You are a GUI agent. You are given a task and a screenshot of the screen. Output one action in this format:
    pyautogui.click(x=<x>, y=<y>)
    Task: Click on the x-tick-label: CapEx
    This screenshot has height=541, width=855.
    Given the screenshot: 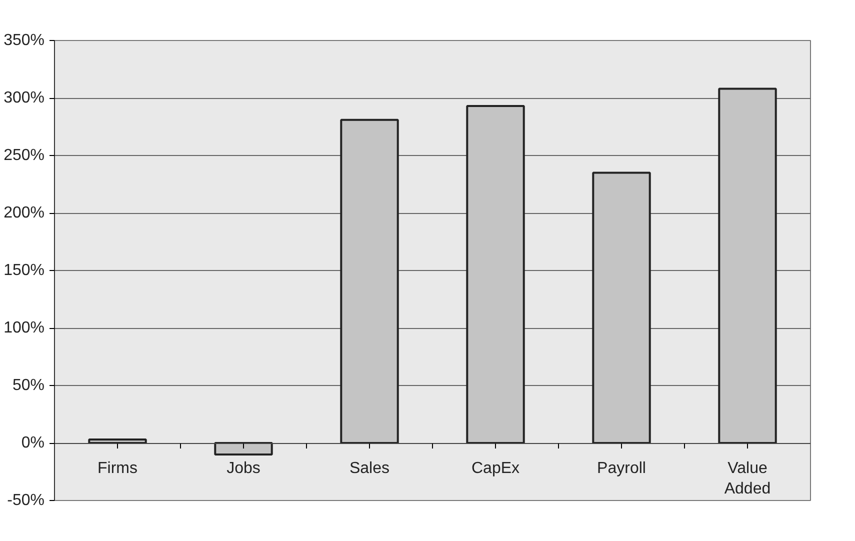 What is the action you would take?
    pyautogui.click(x=495, y=468)
    